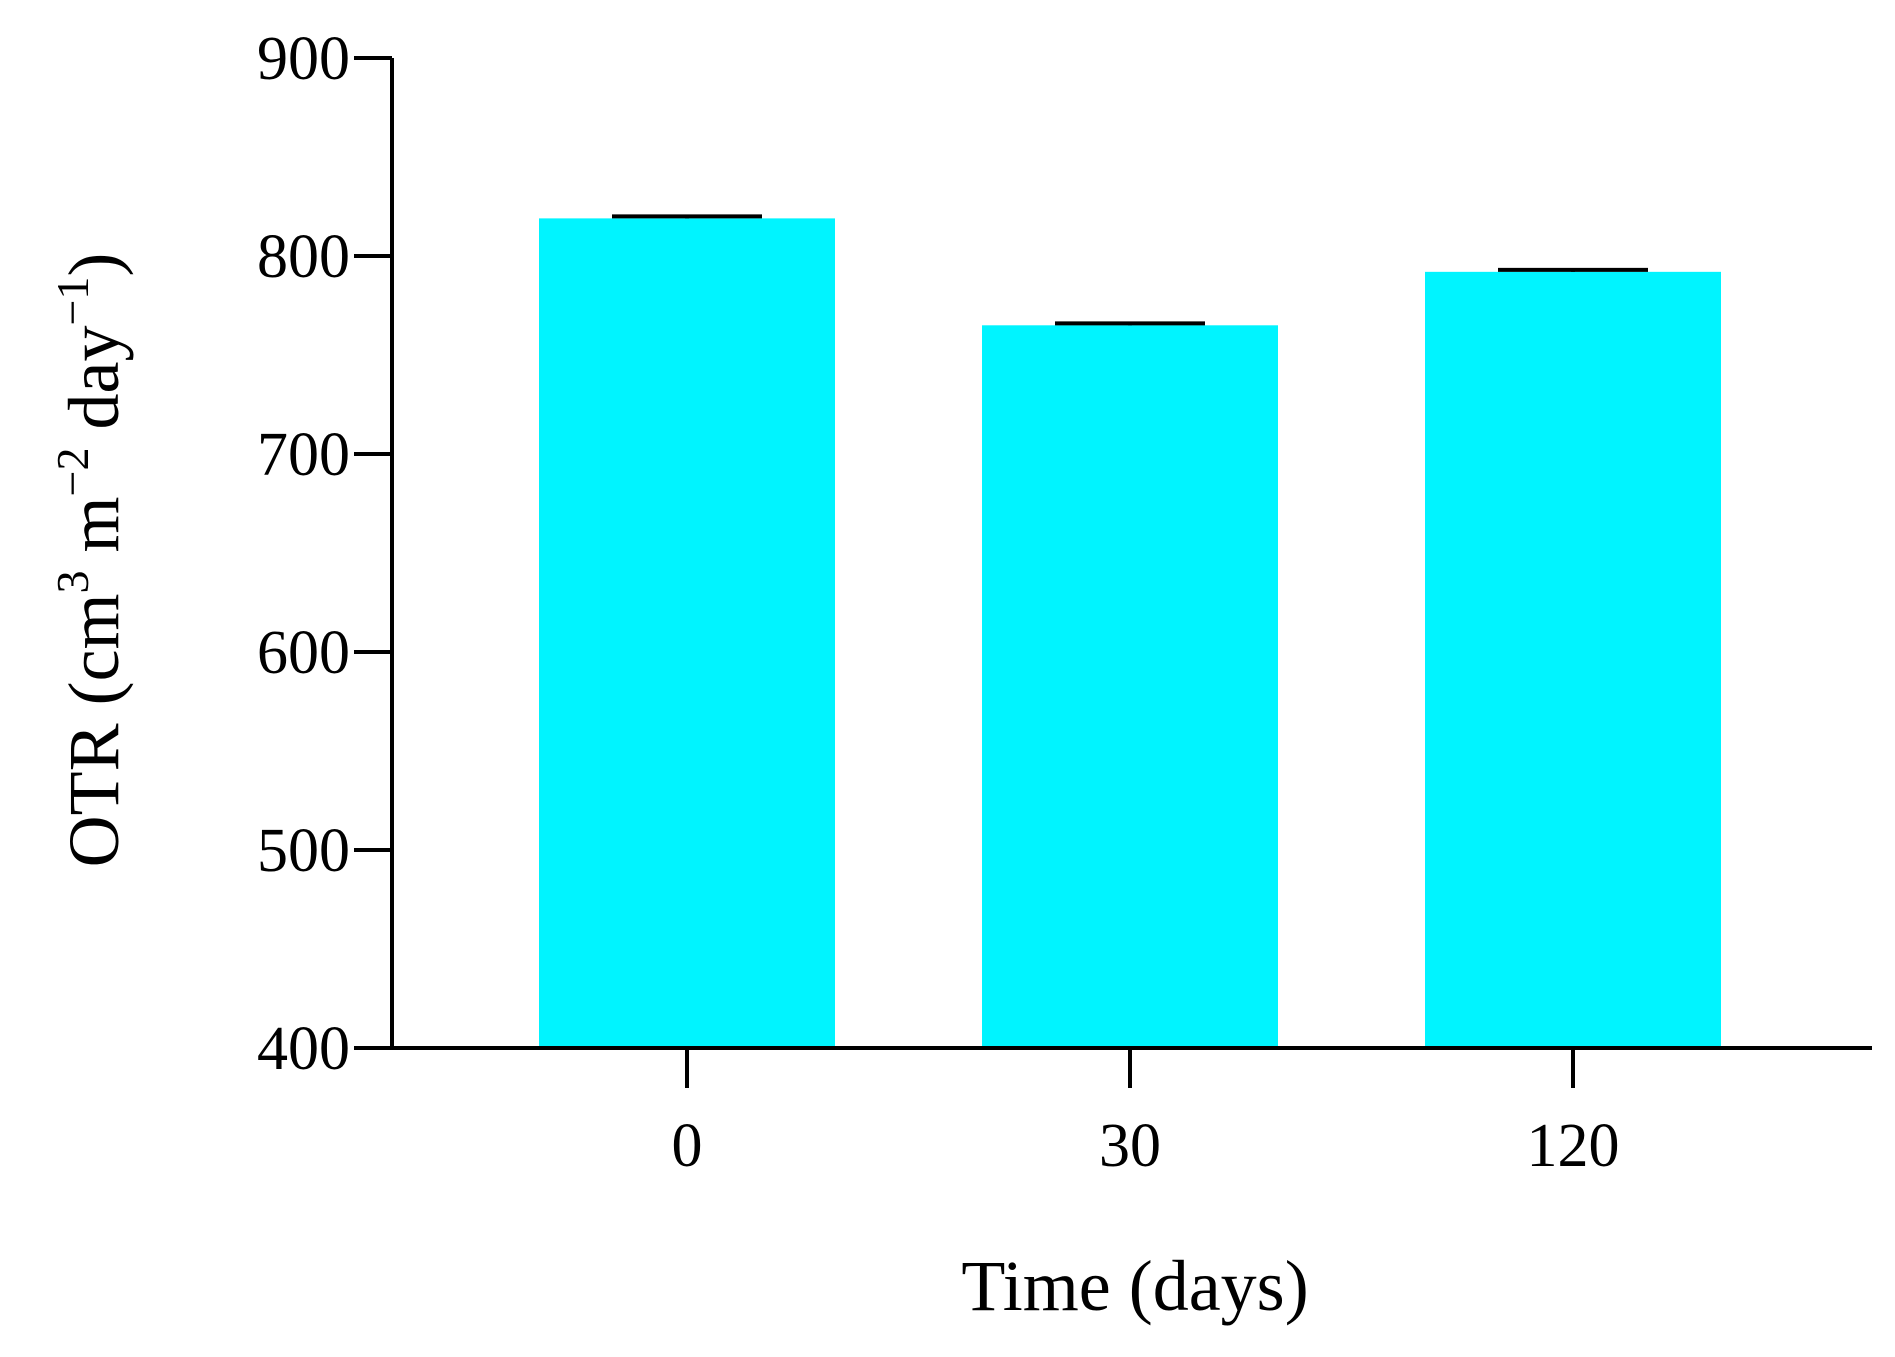 The height and width of the screenshot is (1357, 1895). Describe the element at coordinates (1573, 1146) in the screenshot. I see `x-tick-label: 120` at that location.